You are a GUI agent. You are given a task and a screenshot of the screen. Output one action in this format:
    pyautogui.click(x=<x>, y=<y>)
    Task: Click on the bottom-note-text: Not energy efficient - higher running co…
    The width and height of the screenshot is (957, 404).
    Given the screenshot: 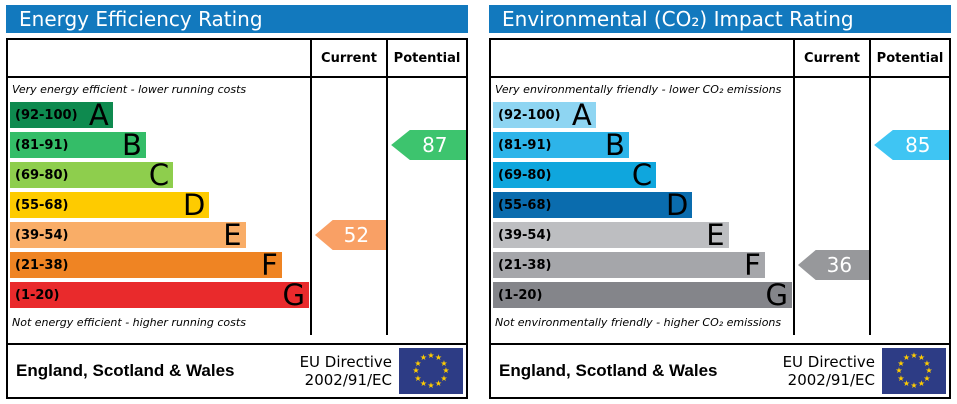 What is the action you would take?
    pyautogui.click(x=129, y=322)
    